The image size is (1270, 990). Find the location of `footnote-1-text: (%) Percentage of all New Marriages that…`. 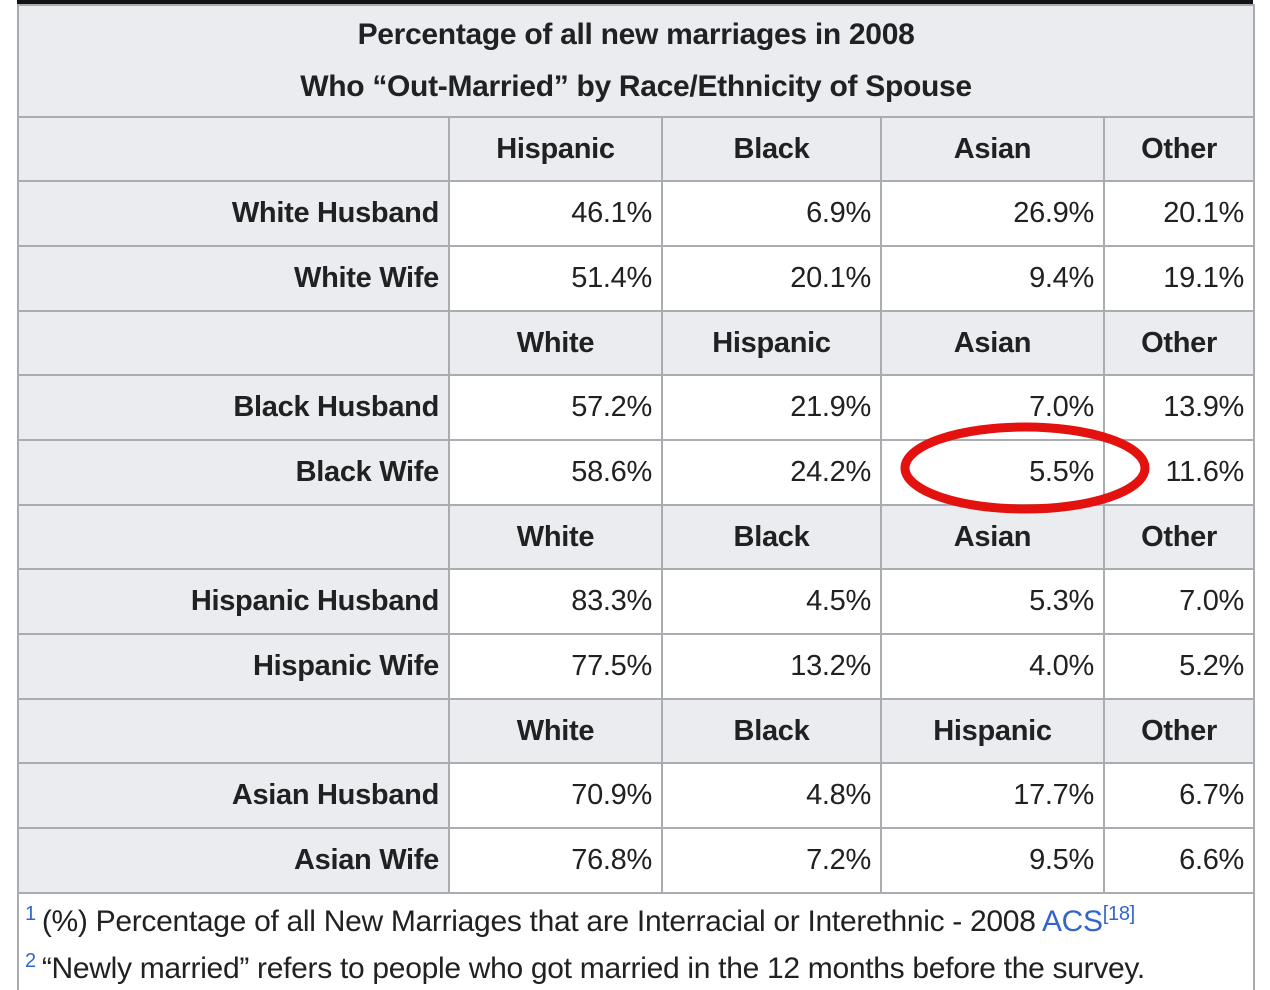

footnote-1-text: (%) Percentage of all New Marriages that… is located at coordinates (541, 921).